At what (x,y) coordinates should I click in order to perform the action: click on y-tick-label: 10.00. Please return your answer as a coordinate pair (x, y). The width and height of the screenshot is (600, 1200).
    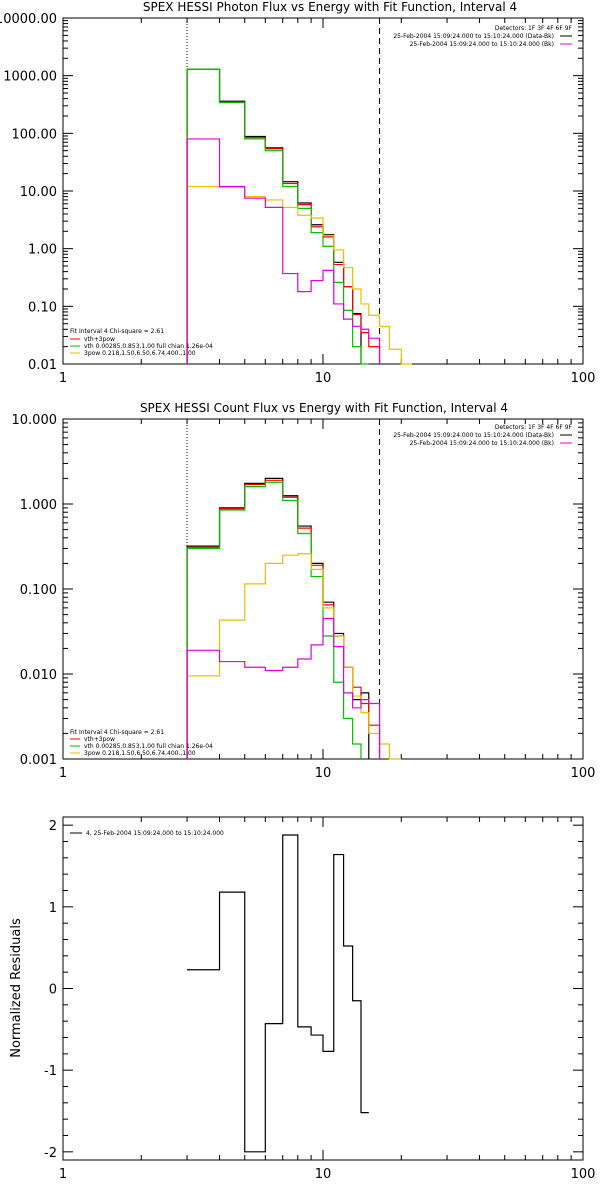
    Looking at the image, I should click on (38, 192).